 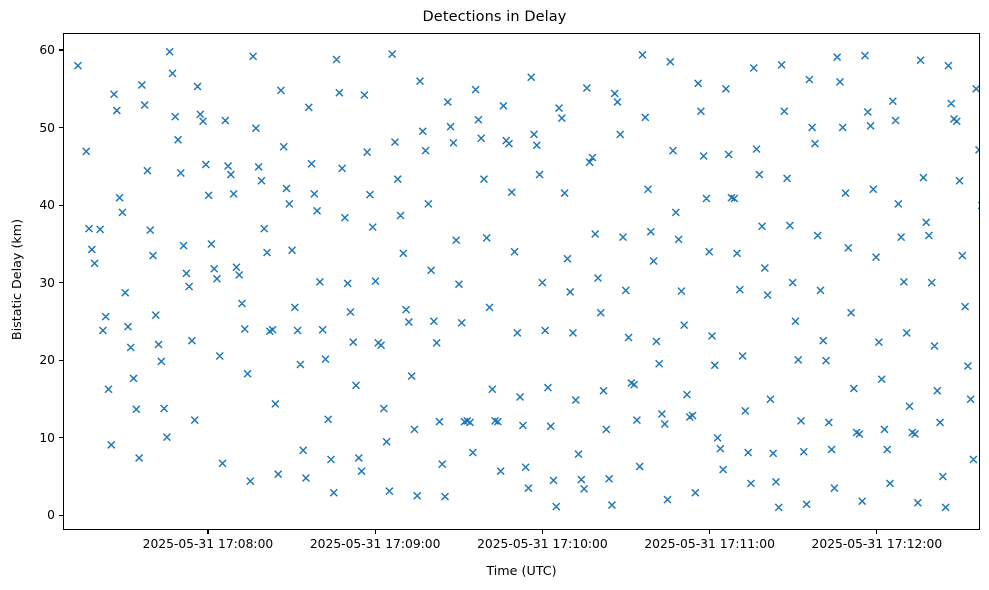 What do you see at coordinates (521, 570) in the screenshot?
I see `x-axis-label: Time (UTC)` at bounding box center [521, 570].